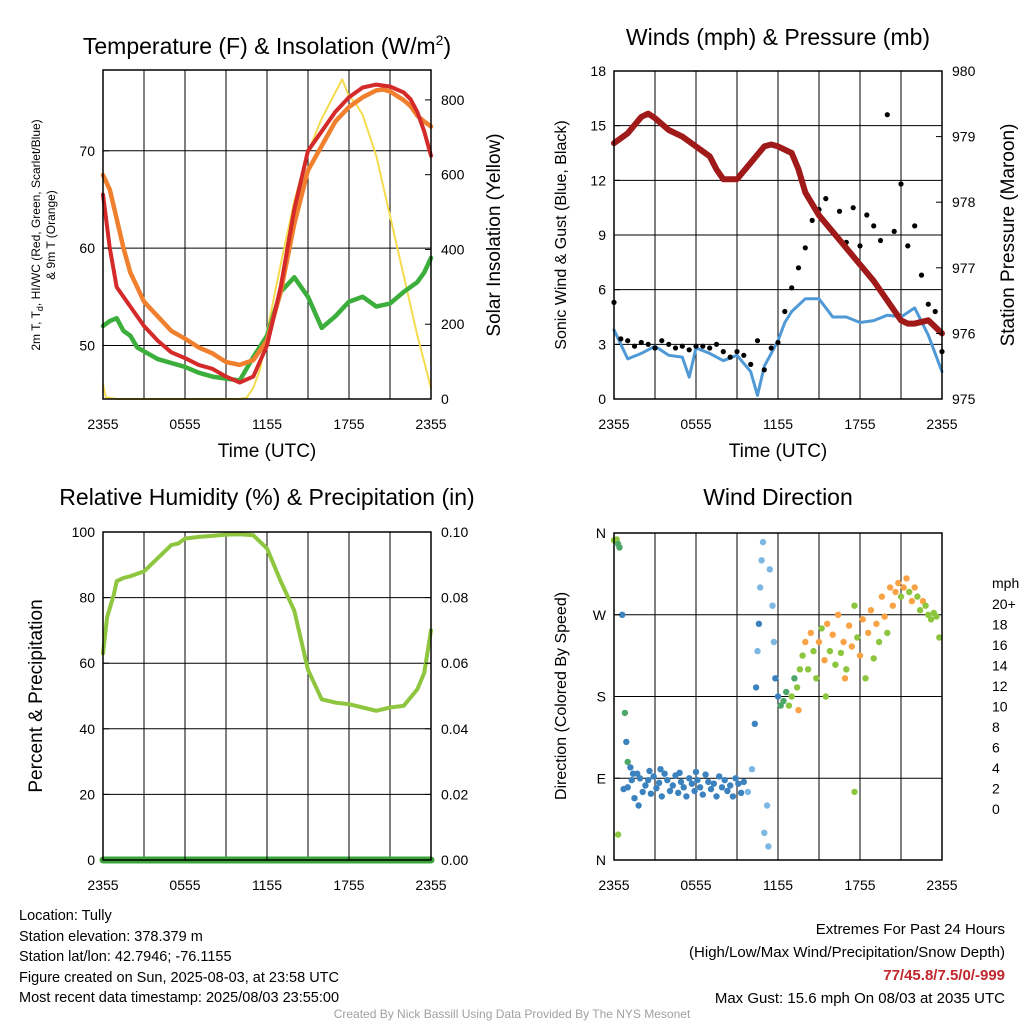 The image size is (1024, 1024). Describe the element at coordinates (453, 249) in the screenshot. I see `y2-tick-label: 400` at that location.